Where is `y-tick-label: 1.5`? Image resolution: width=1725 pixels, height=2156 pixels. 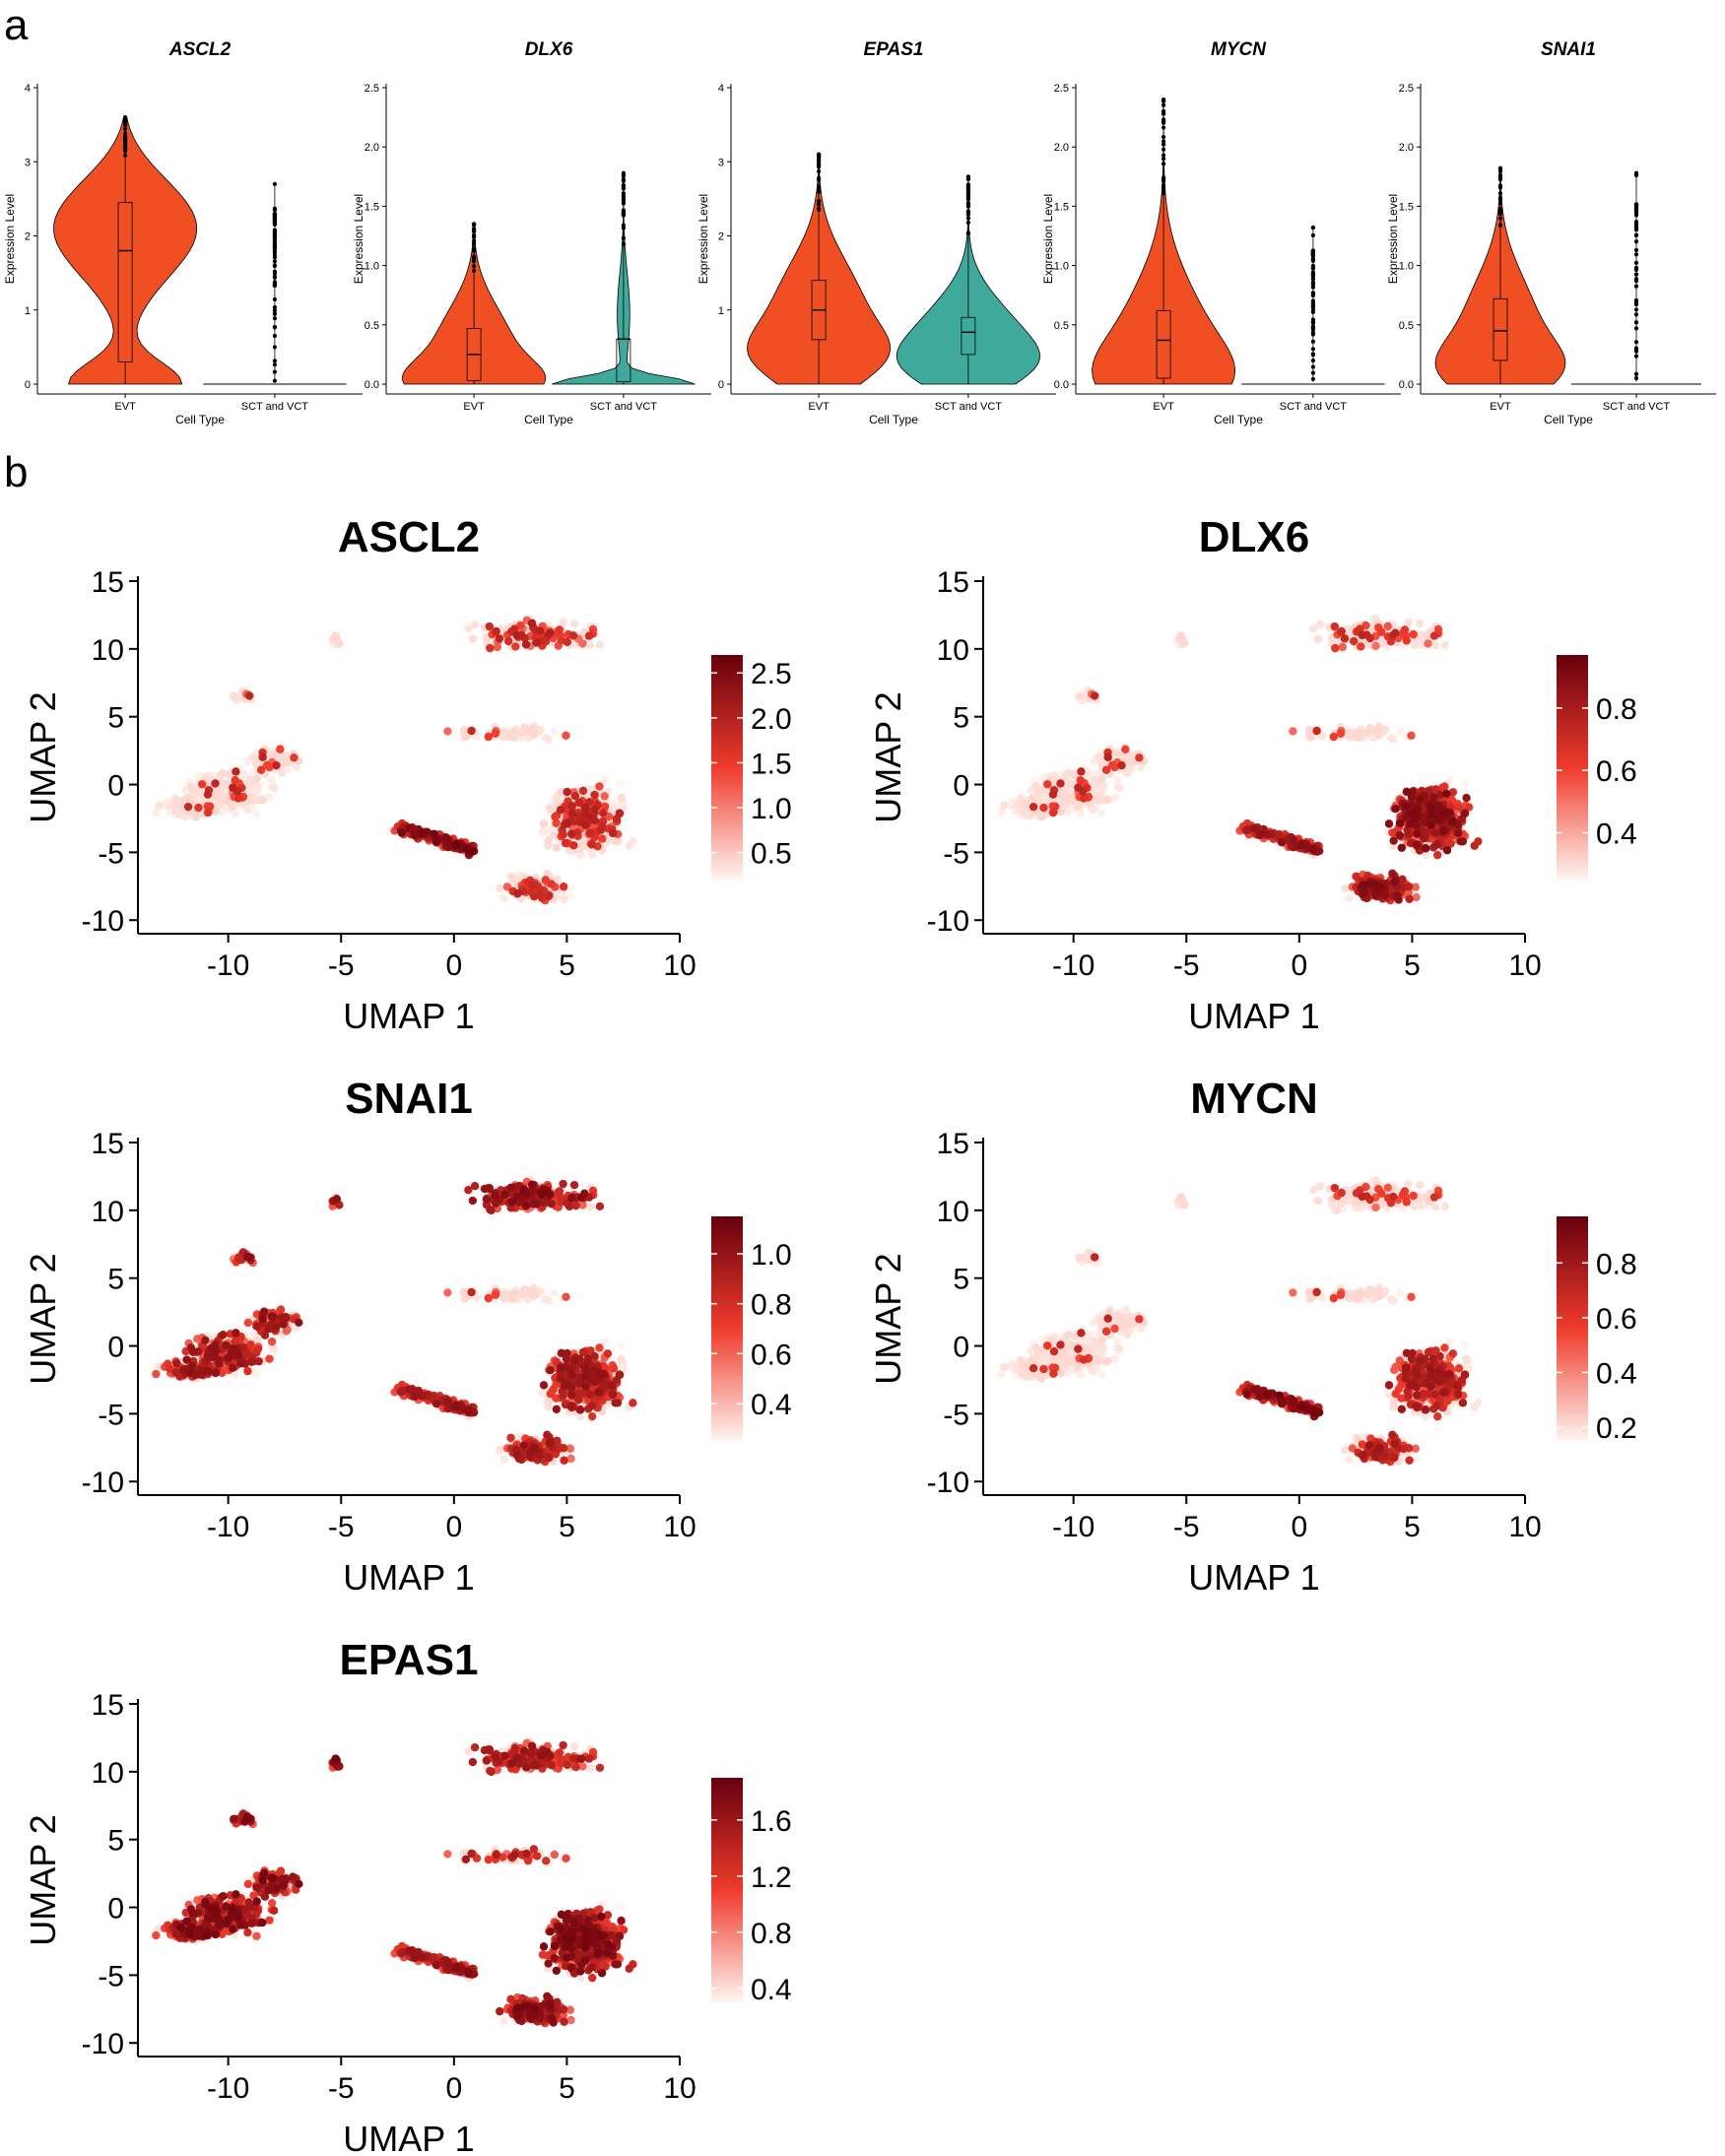 y-tick-label: 1.5 is located at coordinates (1061, 207).